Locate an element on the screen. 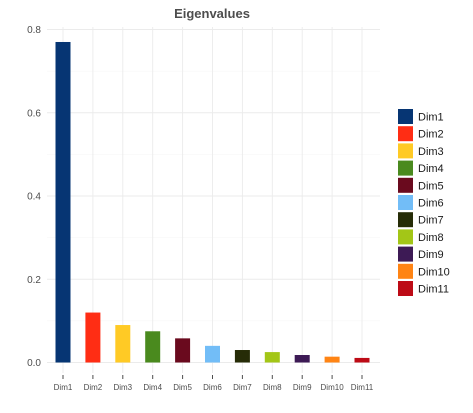 This screenshot has width=473, height=413. legend-key-dim2 is located at coordinates (405, 134).